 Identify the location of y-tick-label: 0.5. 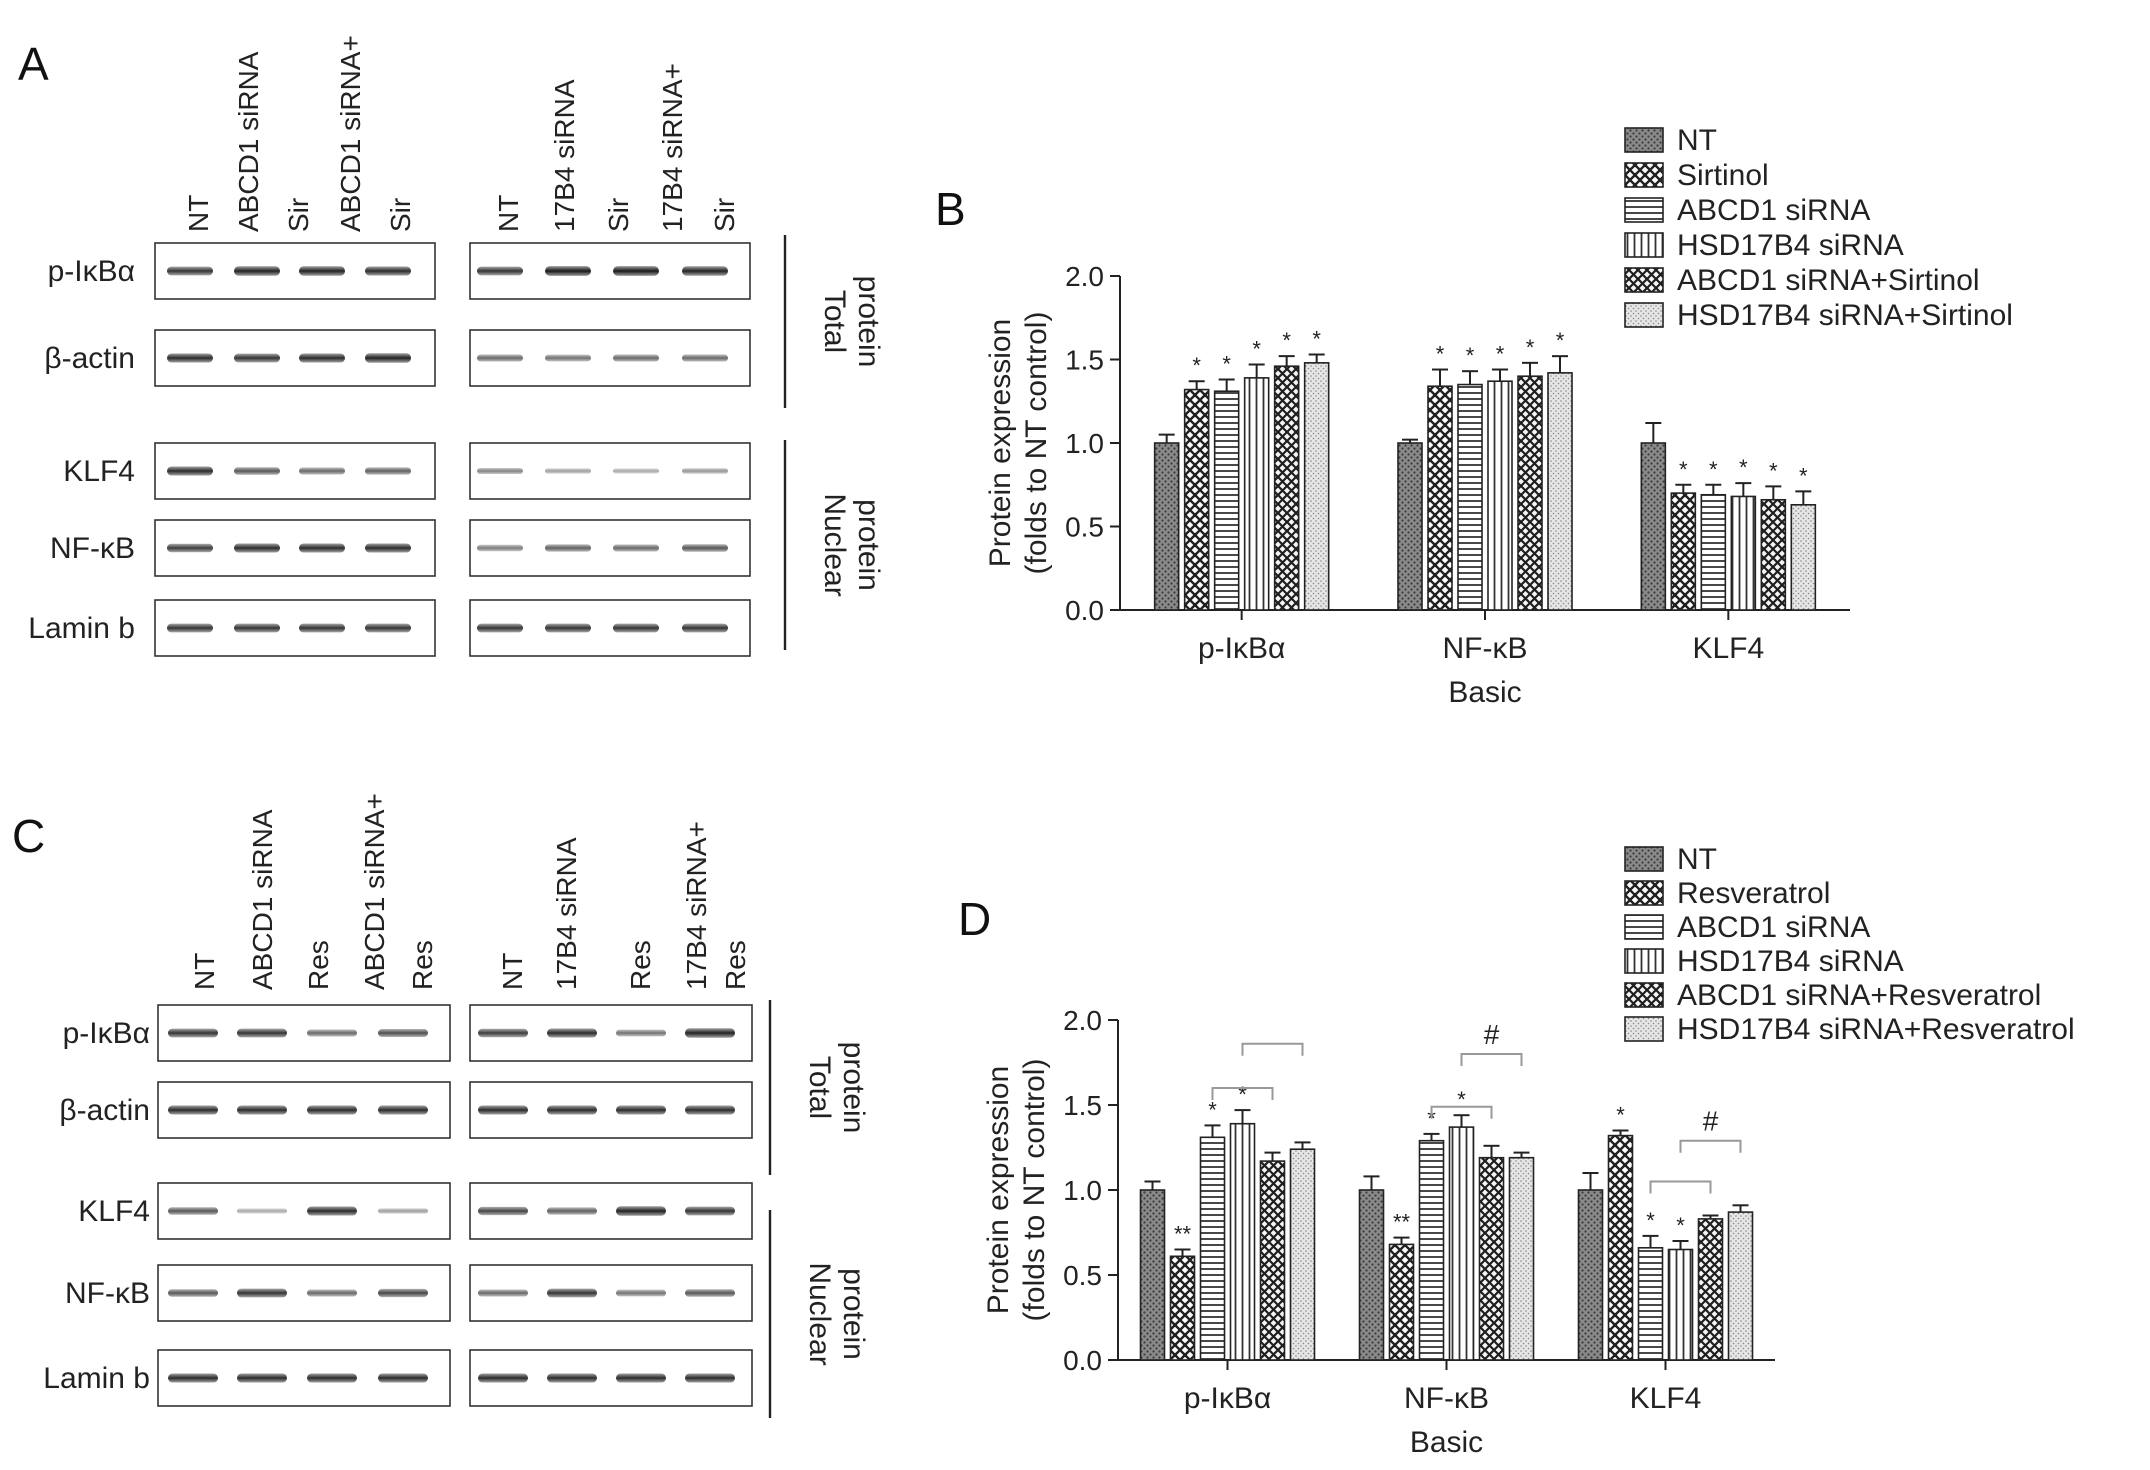
(1082, 1275).